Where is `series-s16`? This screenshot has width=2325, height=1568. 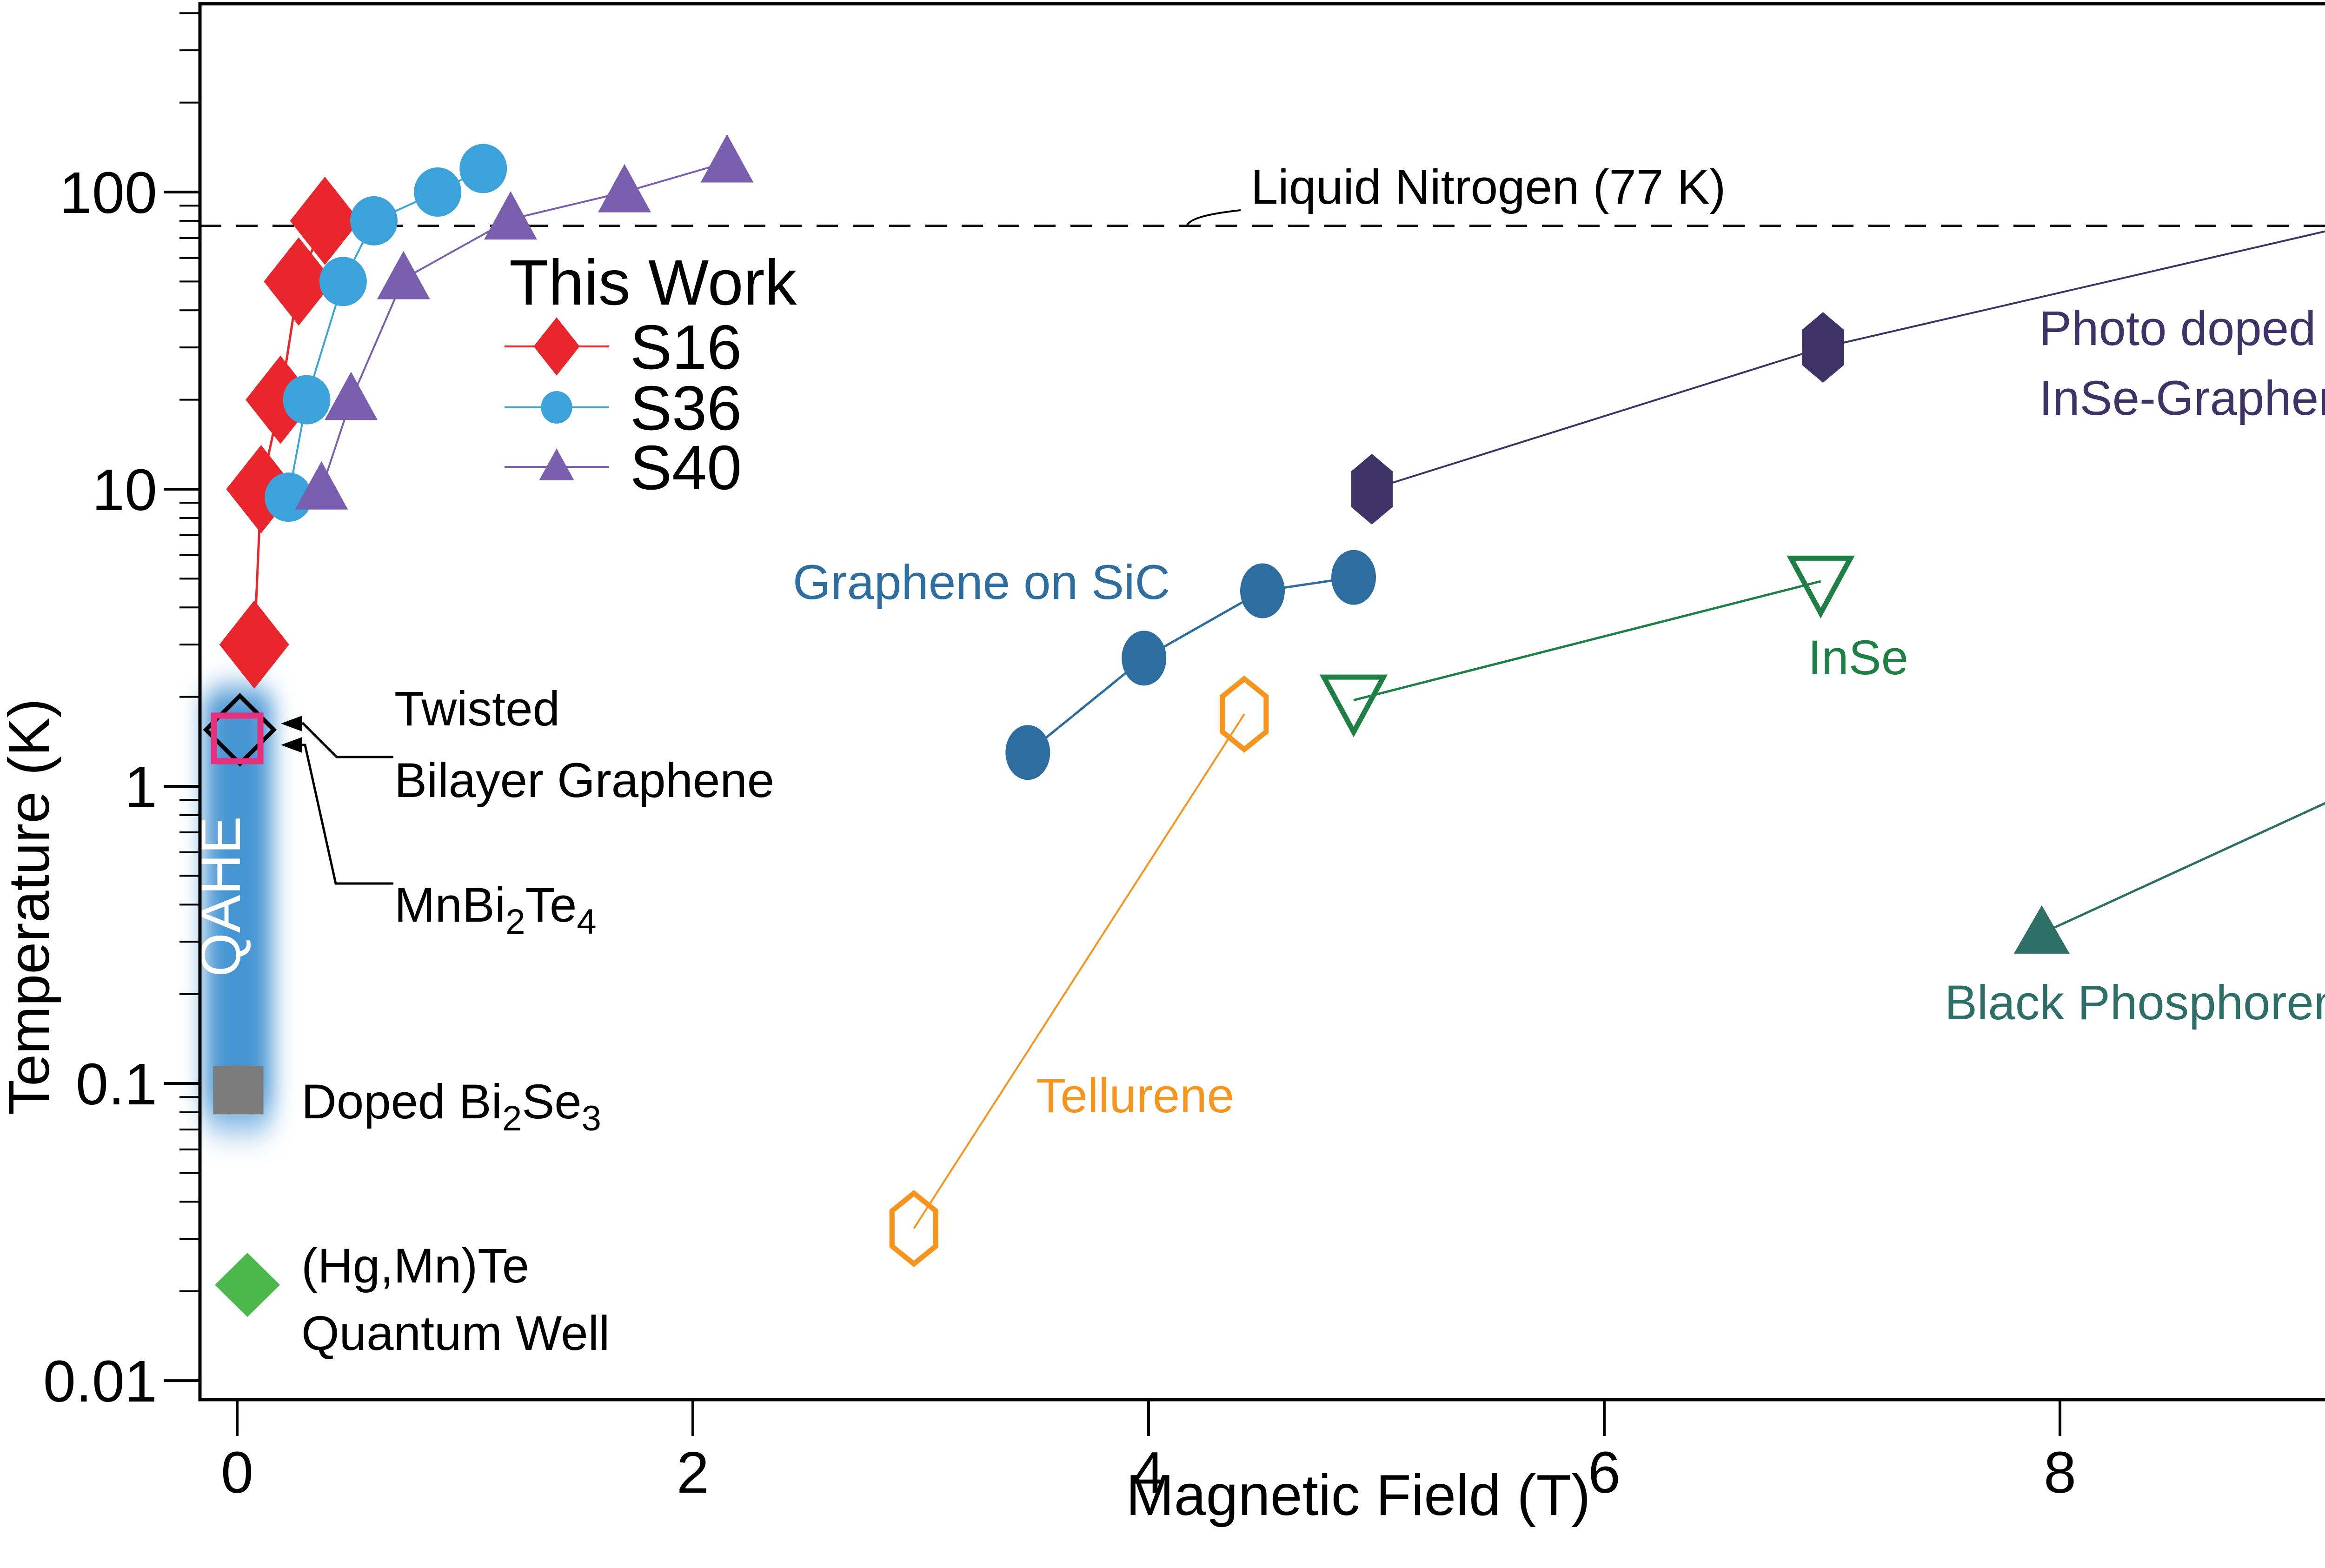 series-s16 is located at coordinates (289, 432).